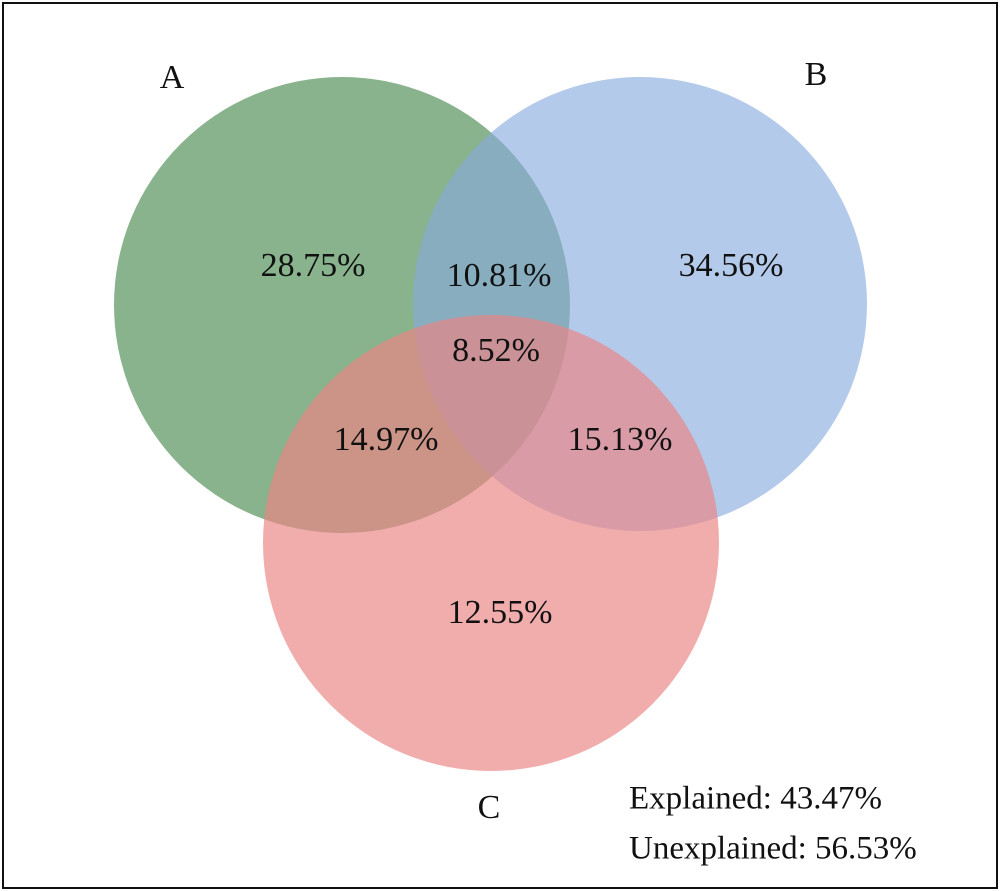  I want to click on set-c-label: C, so click(489, 807).